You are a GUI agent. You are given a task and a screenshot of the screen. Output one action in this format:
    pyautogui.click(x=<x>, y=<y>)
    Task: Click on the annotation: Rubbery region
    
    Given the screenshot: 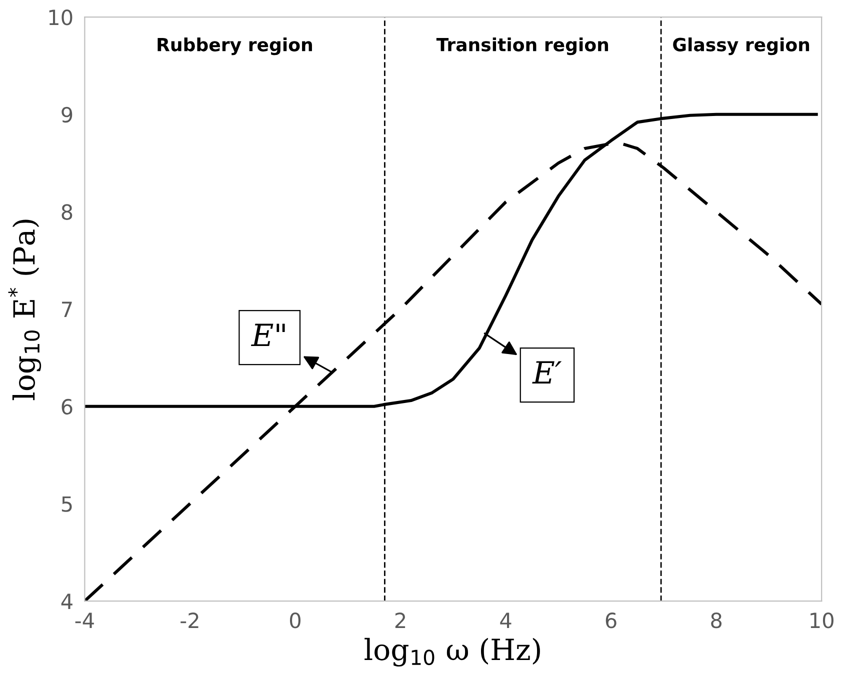 What is the action you would take?
    pyautogui.click(x=235, y=46)
    